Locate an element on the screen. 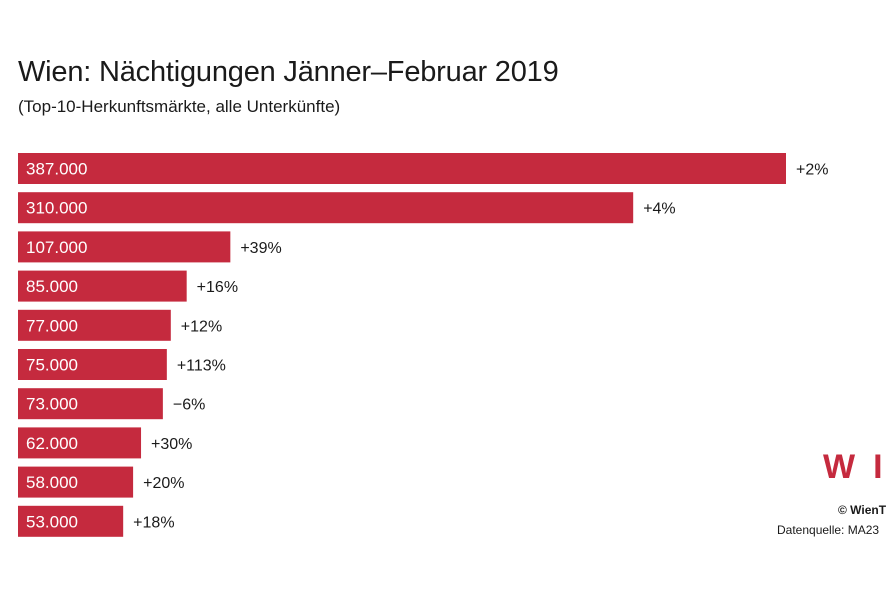  bar-value-label: 62.000 is located at coordinates (52, 443).